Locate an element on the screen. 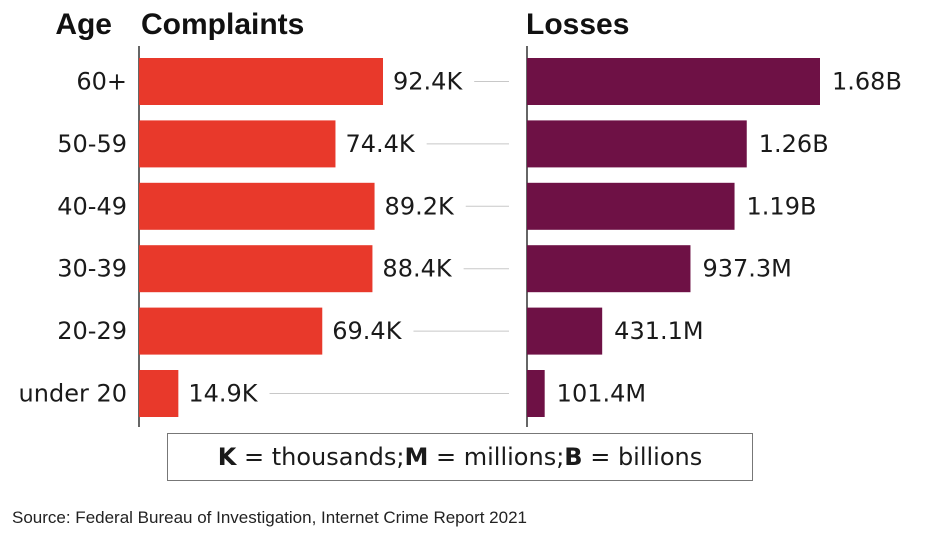  category-label: 20-29 is located at coordinates (92, 331).